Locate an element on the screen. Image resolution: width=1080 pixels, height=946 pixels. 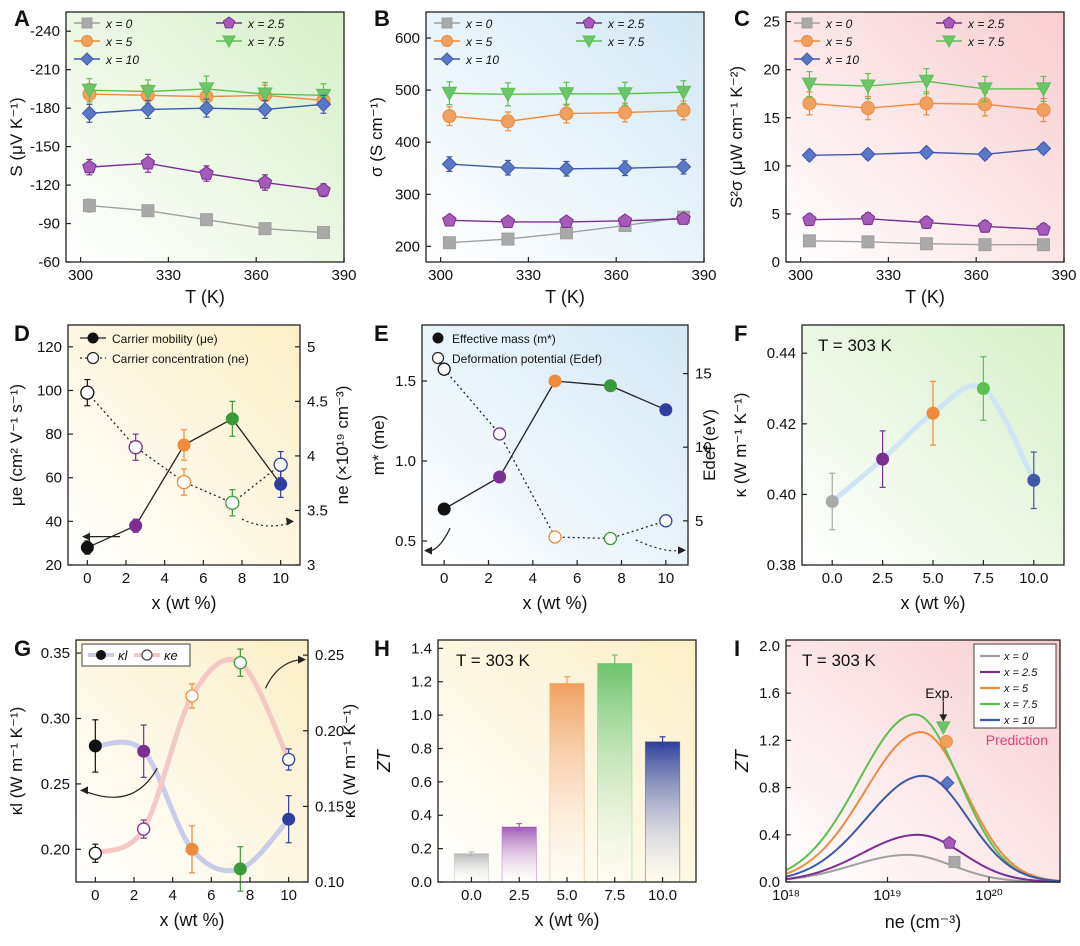
x-tick-label: 0.0 is located at coordinates (832, 578).